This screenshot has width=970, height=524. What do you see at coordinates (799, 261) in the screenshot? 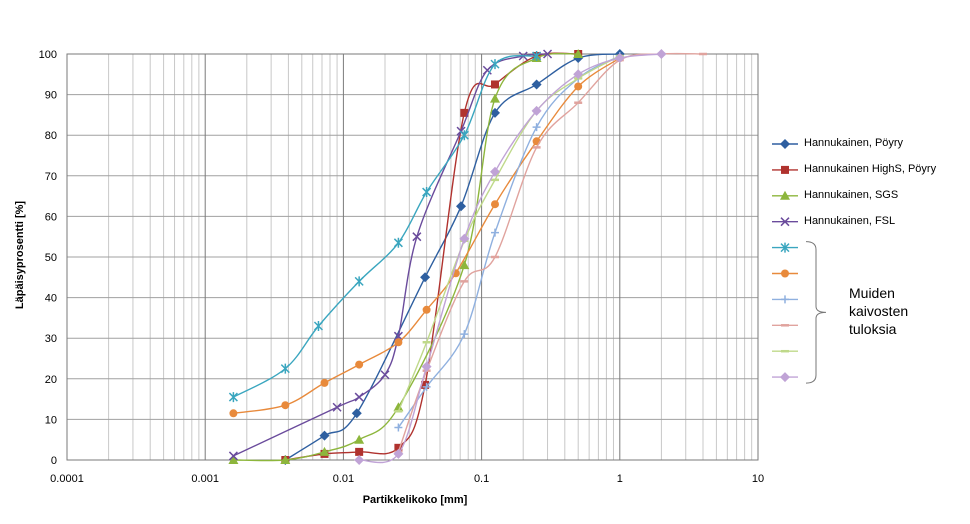
I see `legend-markers` at bounding box center [799, 261].